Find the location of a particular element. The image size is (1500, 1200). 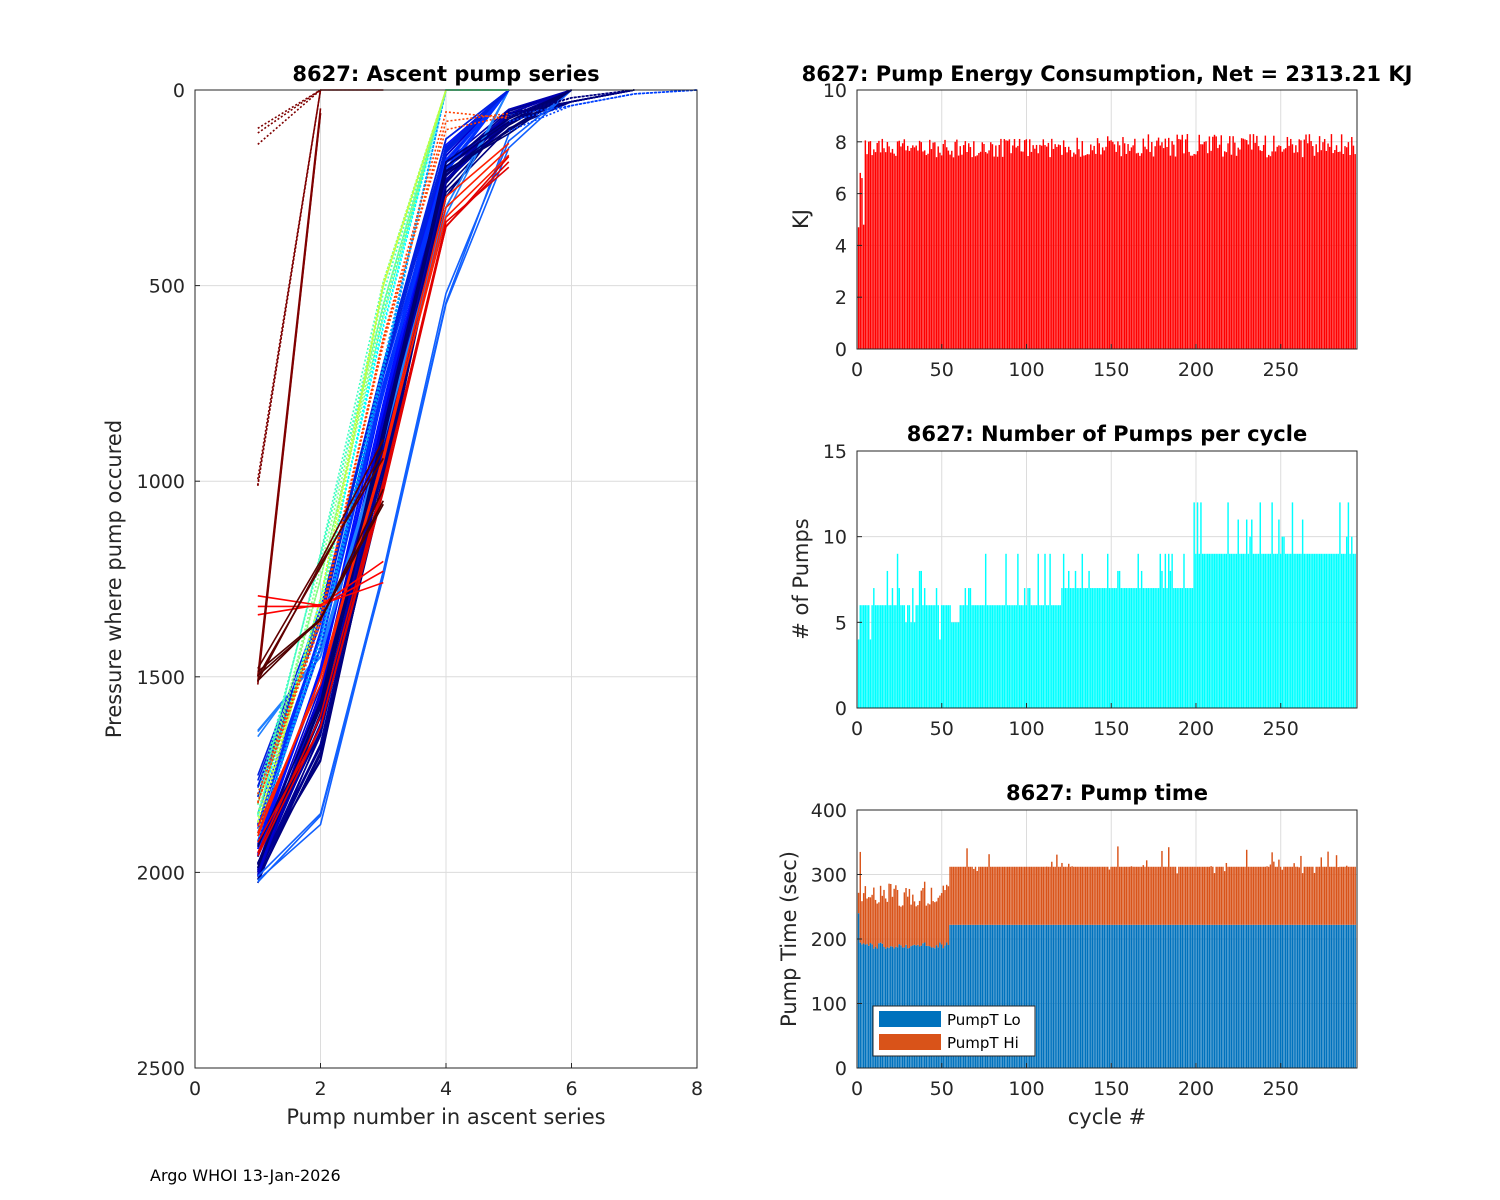

legend-swatch-pumpt-hi is located at coordinates (910, 1042).